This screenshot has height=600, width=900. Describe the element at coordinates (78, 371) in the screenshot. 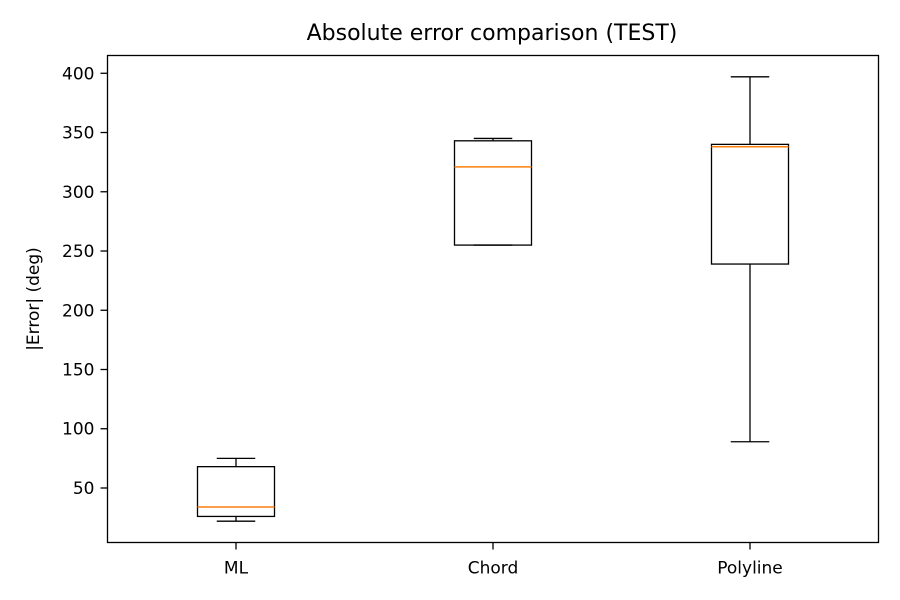

I see `y-tick-label: 150` at that location.